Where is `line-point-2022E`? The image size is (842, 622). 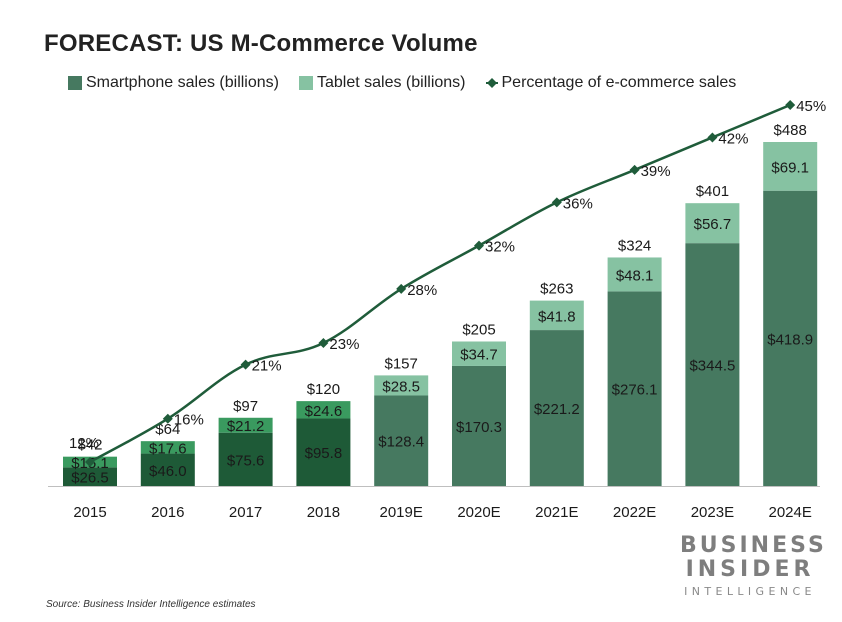
line-point-2022E is located at coordinates (634, 169).